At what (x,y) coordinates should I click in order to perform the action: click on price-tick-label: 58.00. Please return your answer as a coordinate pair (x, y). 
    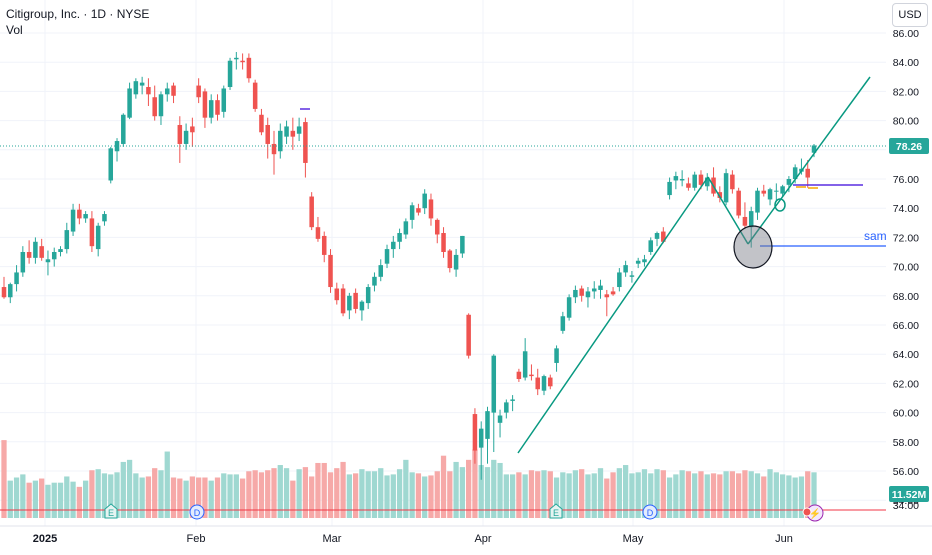
    Looking at the image, I should click on (906, 443).